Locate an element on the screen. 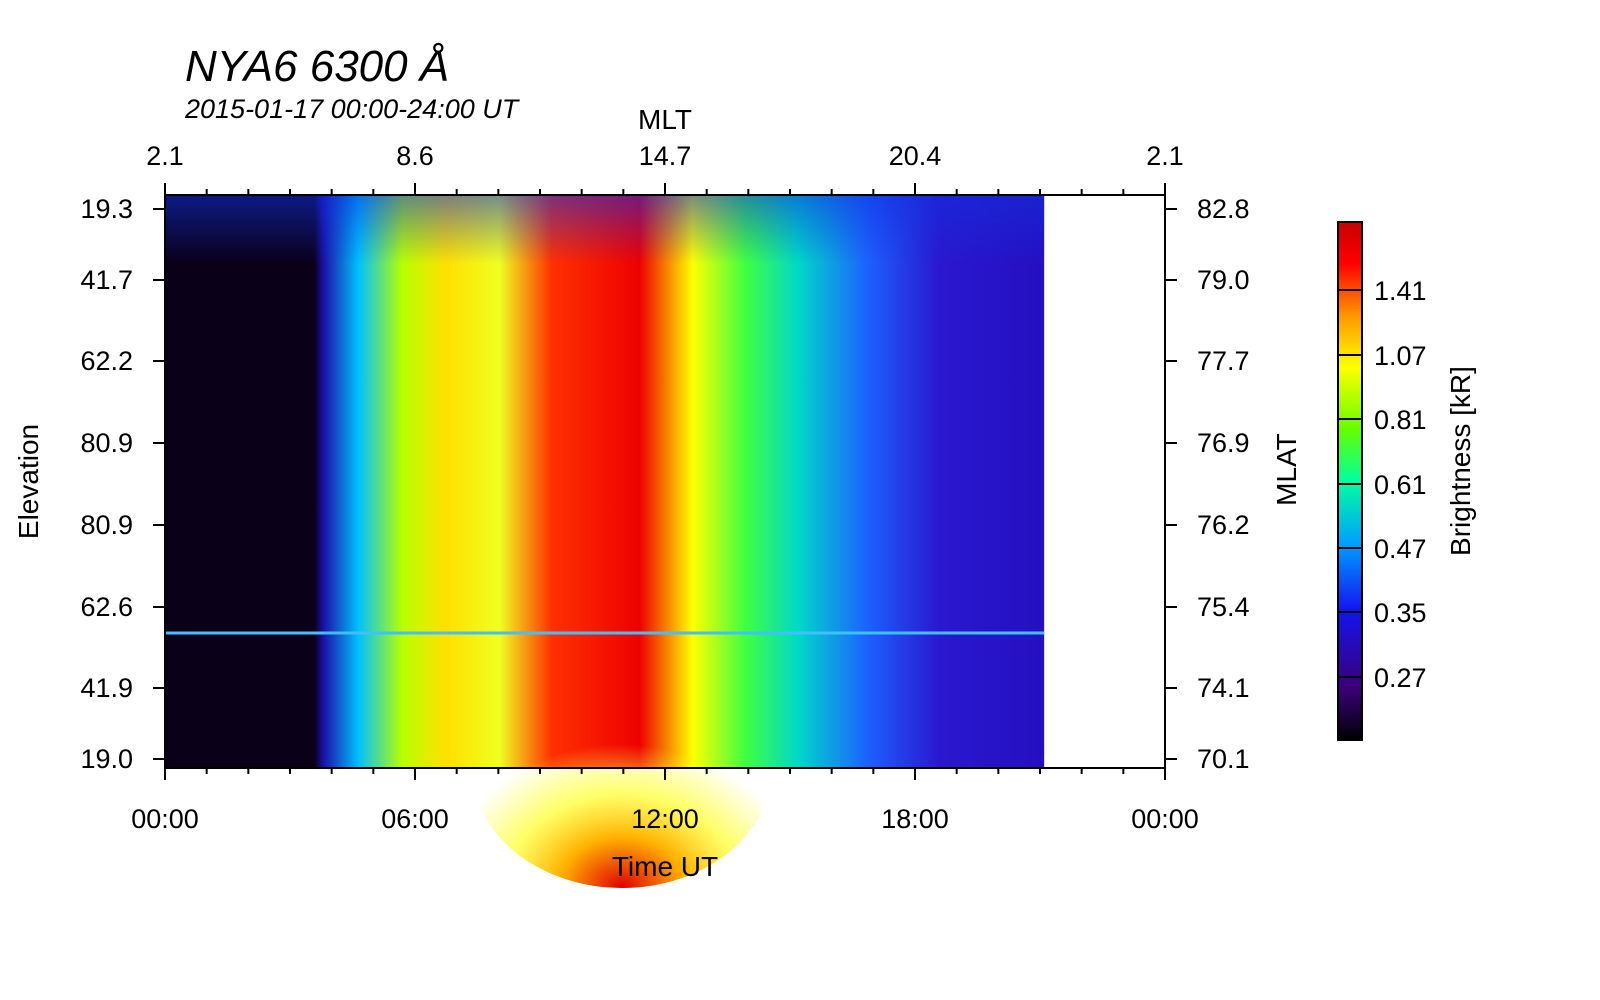 The height and width of the screenshot is (1000, 1600). colorbar-tick-label: 0.81 is located at coordinates (1400, 420).